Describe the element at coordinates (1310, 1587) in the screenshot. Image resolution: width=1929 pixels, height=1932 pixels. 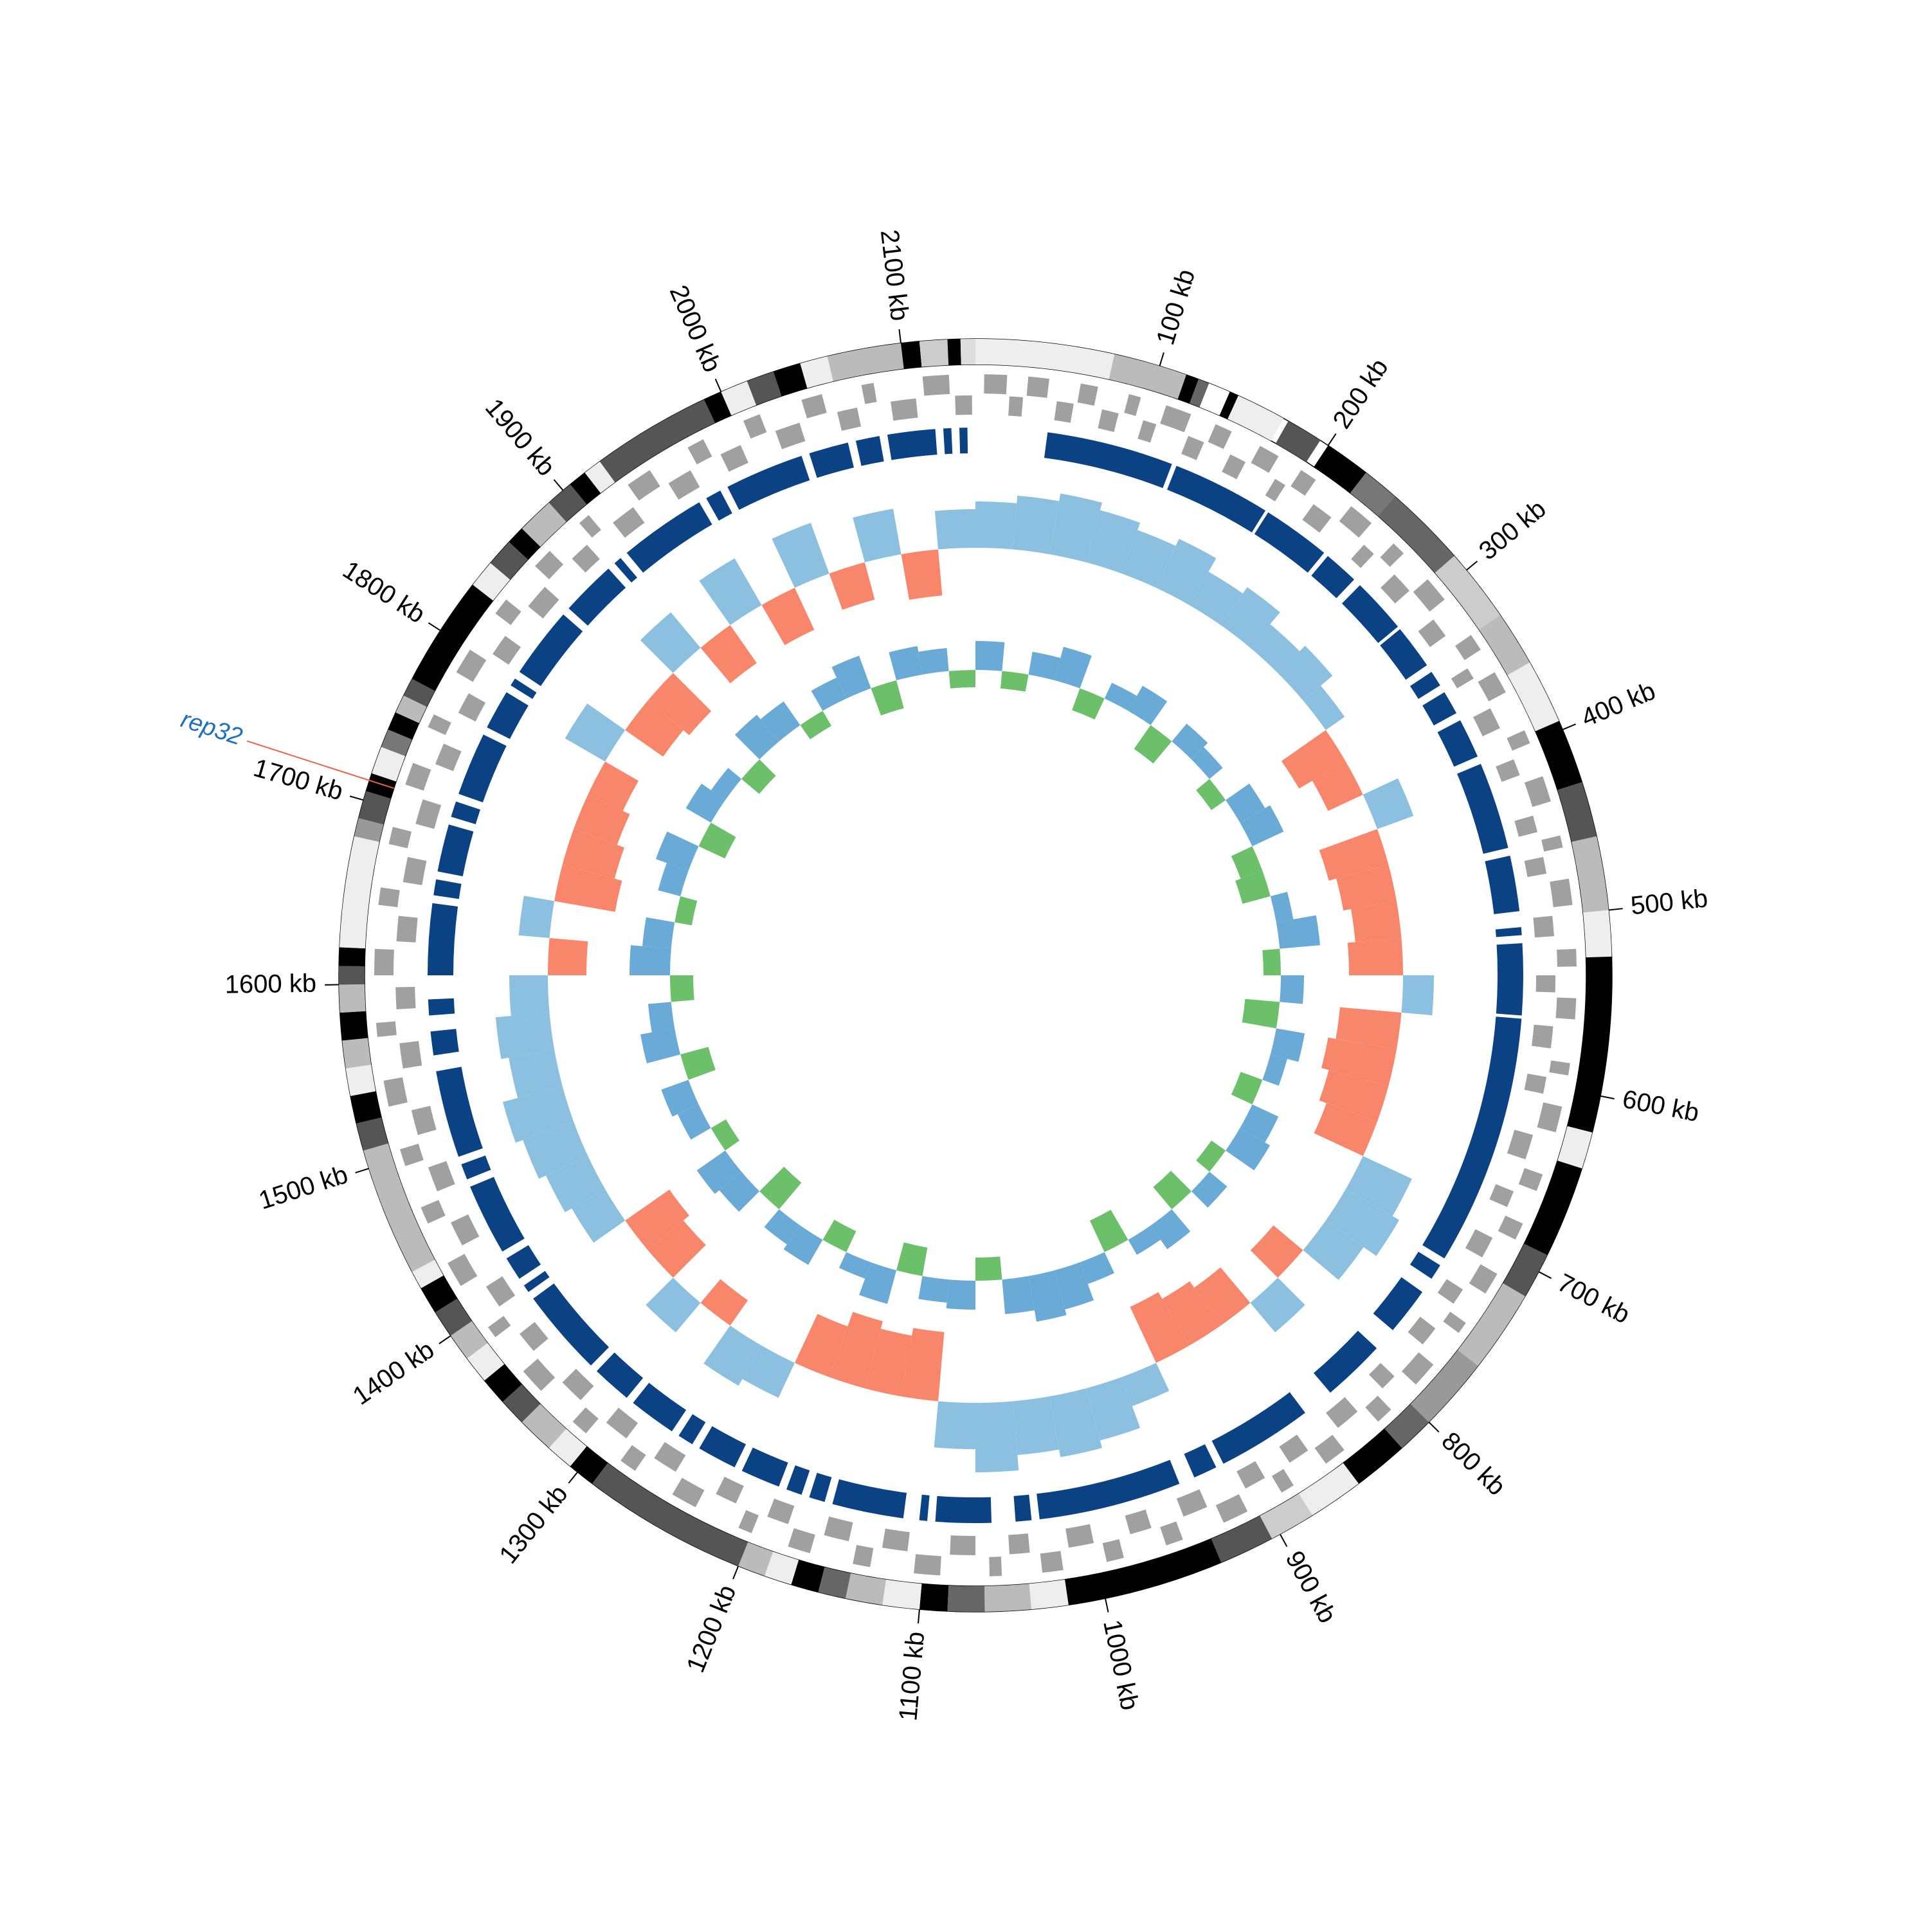
I see `tick-label: 900 kb` at that location.